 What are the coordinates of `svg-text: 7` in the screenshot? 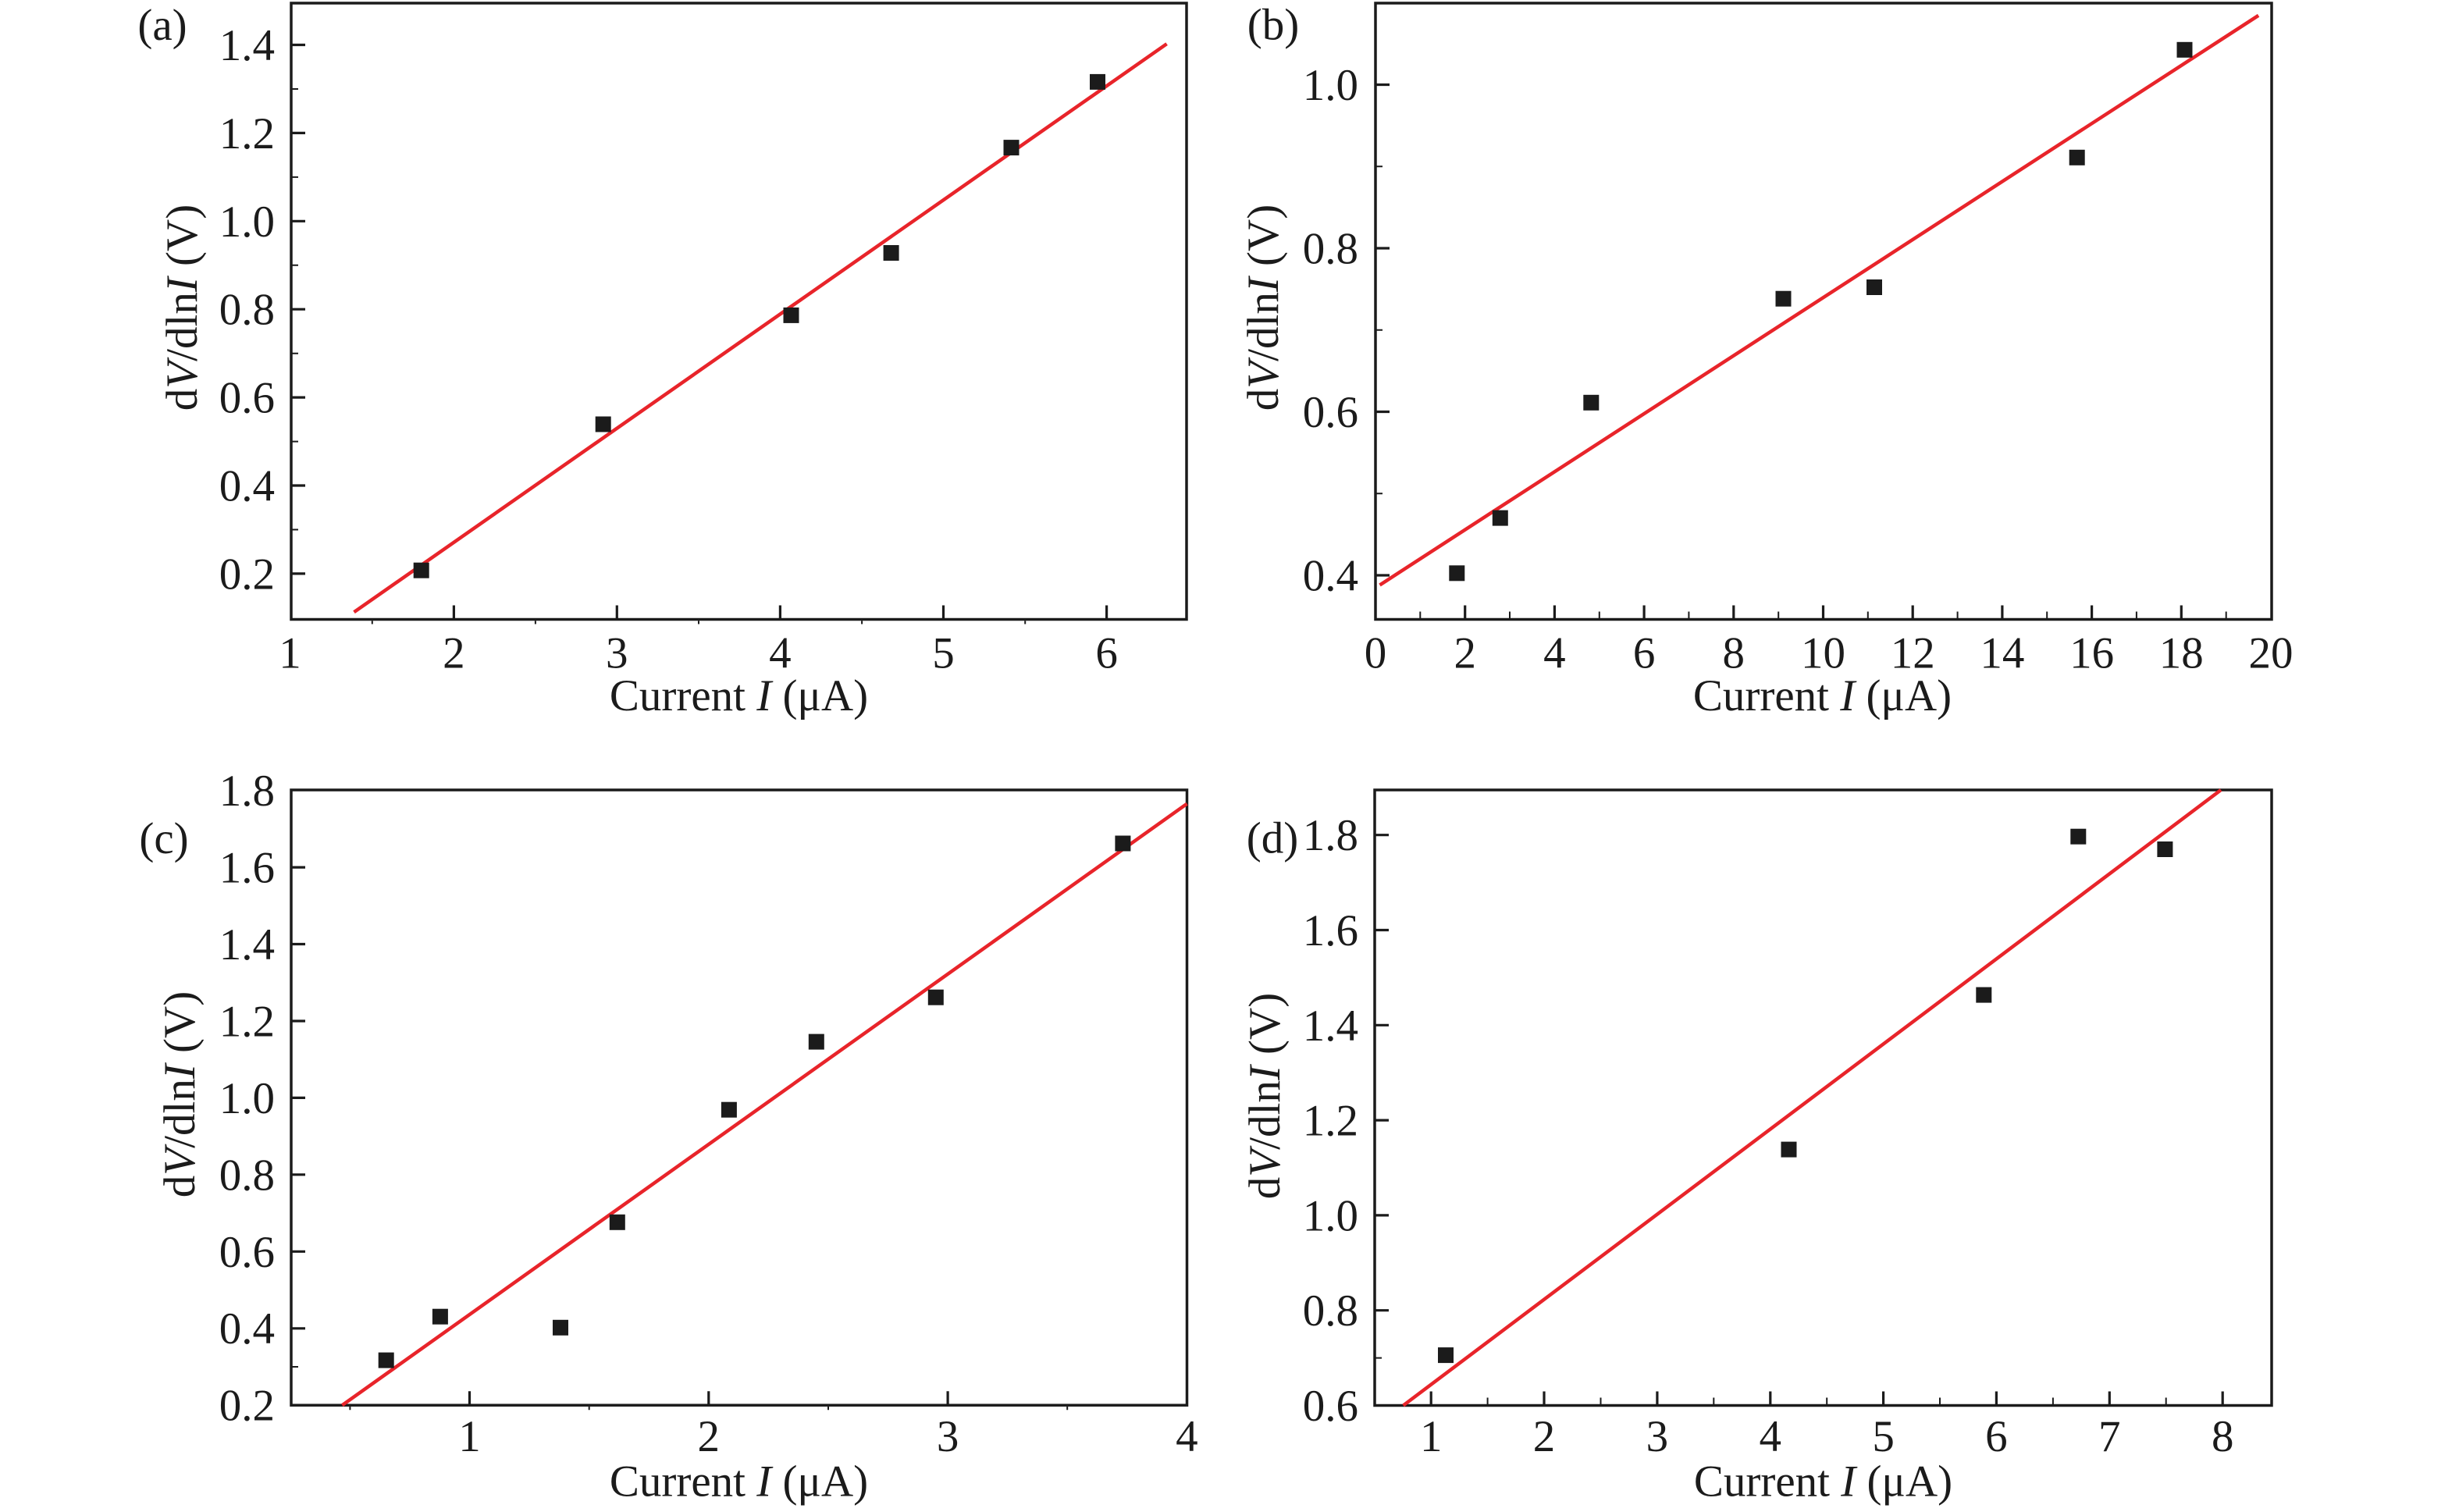 It's located at (2110, 1436).